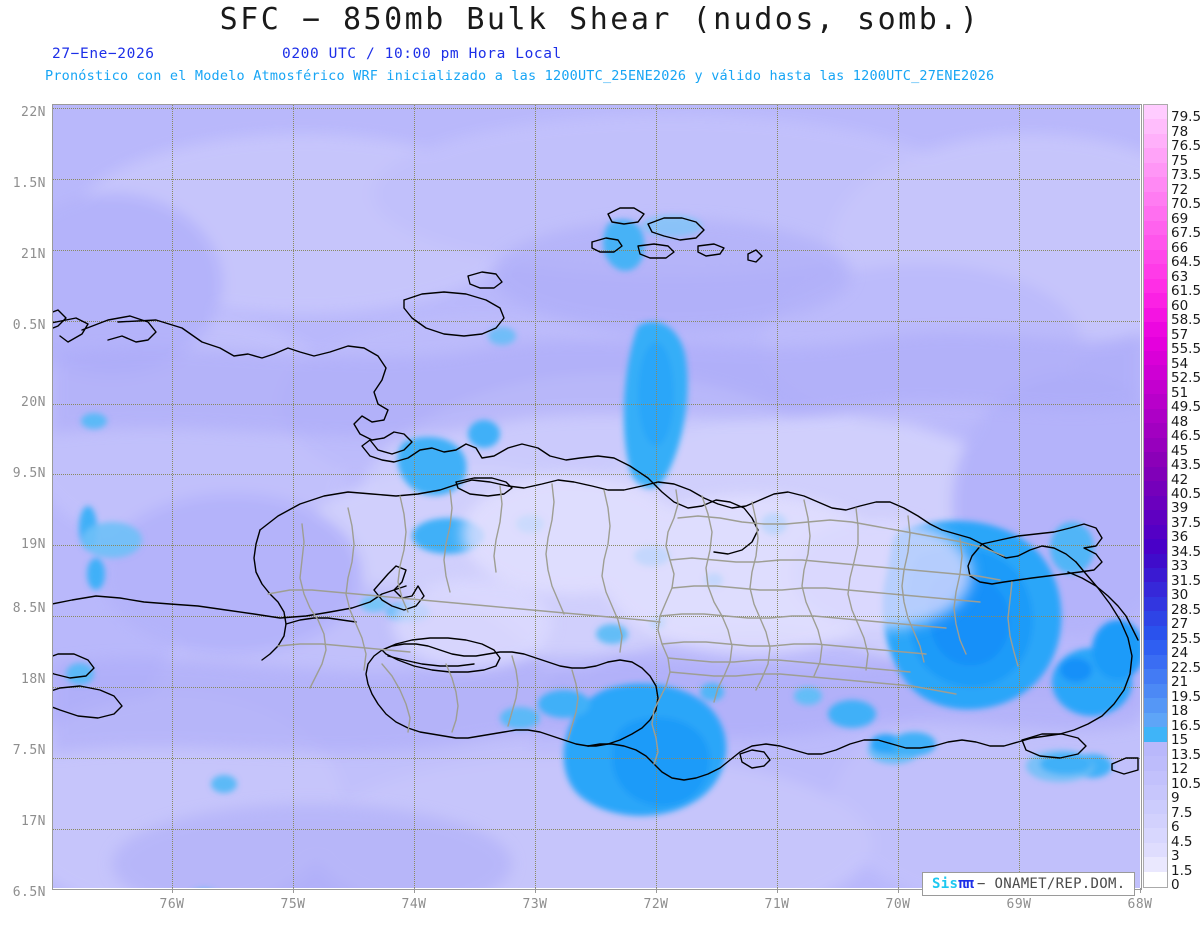 This screenshot has width=1200, height=927. What do you see at coordinates (33, 112) in the screenshot?
I see `ytick-22N: 22N` at bounding box center [33, 112].